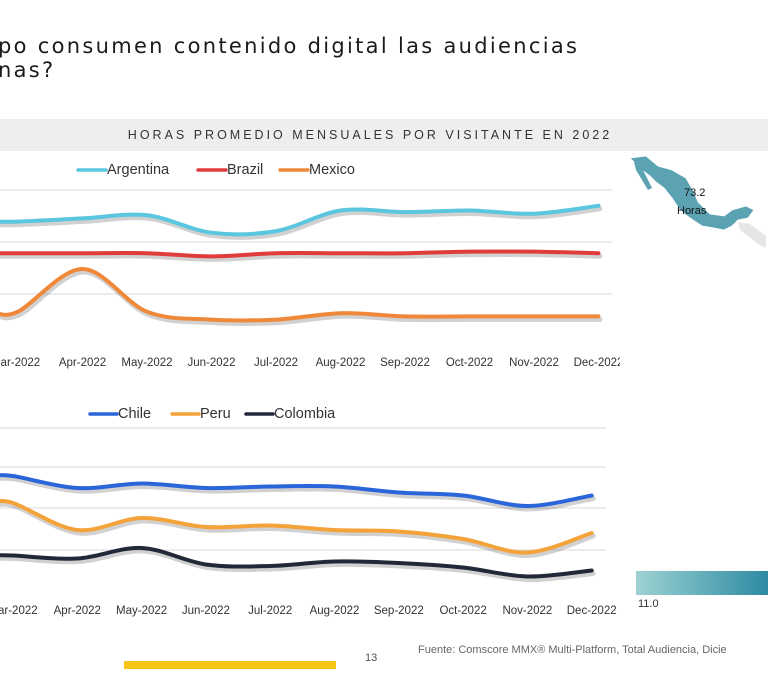  I want to click on mexico-shape, so click(692, 193).